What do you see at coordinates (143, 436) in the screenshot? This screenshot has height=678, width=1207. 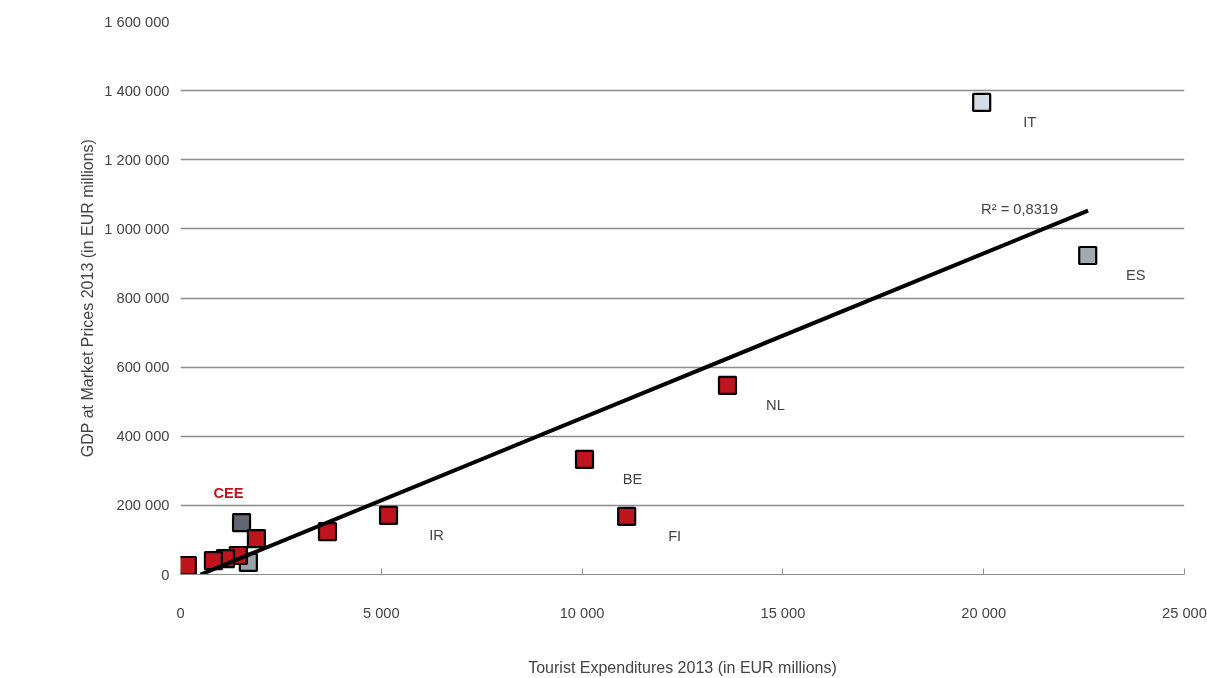 I see `y-tick-label: 400 000` at bounding box center [143, 436].